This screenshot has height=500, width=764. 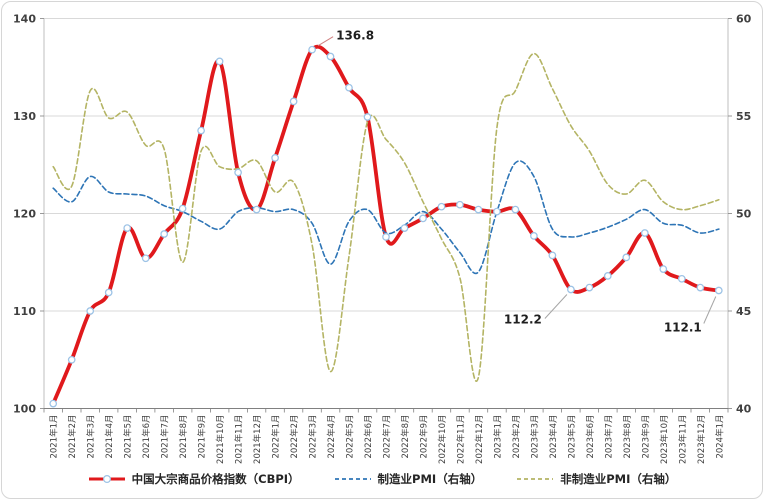 I want to click on x-tick-label: 2023年5月, so click(x=571, y=437).